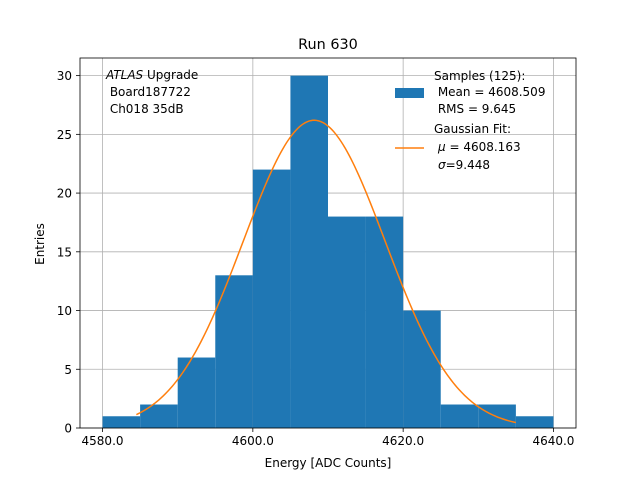 This screenshot has height=480, width=640. What do you see at coordinates (468, 165) in the screenshot?
I see `legend-fit-sigma: =9.448` at bounding box center [468, 165].